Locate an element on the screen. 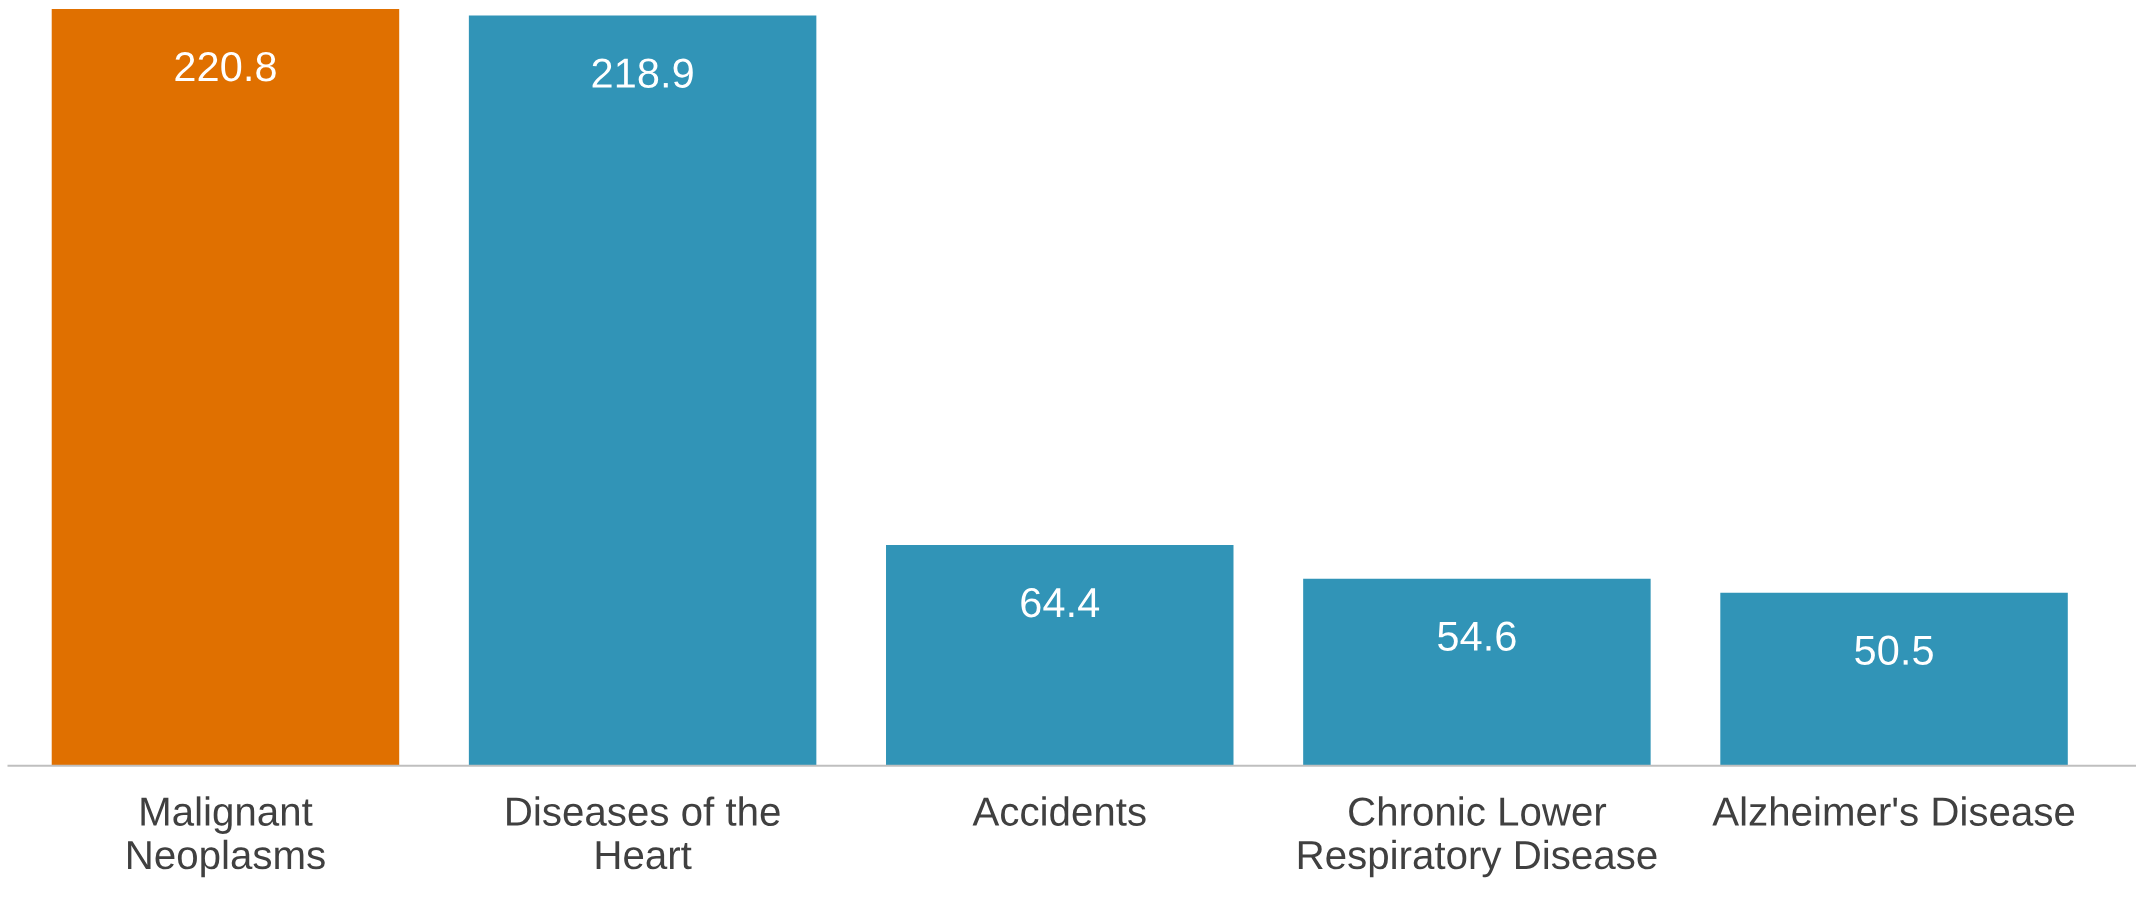 Image resolution: width=2136 pixels, height=902 pixels. x-tick-label: Accidents is located at coordinates (1059, 811).